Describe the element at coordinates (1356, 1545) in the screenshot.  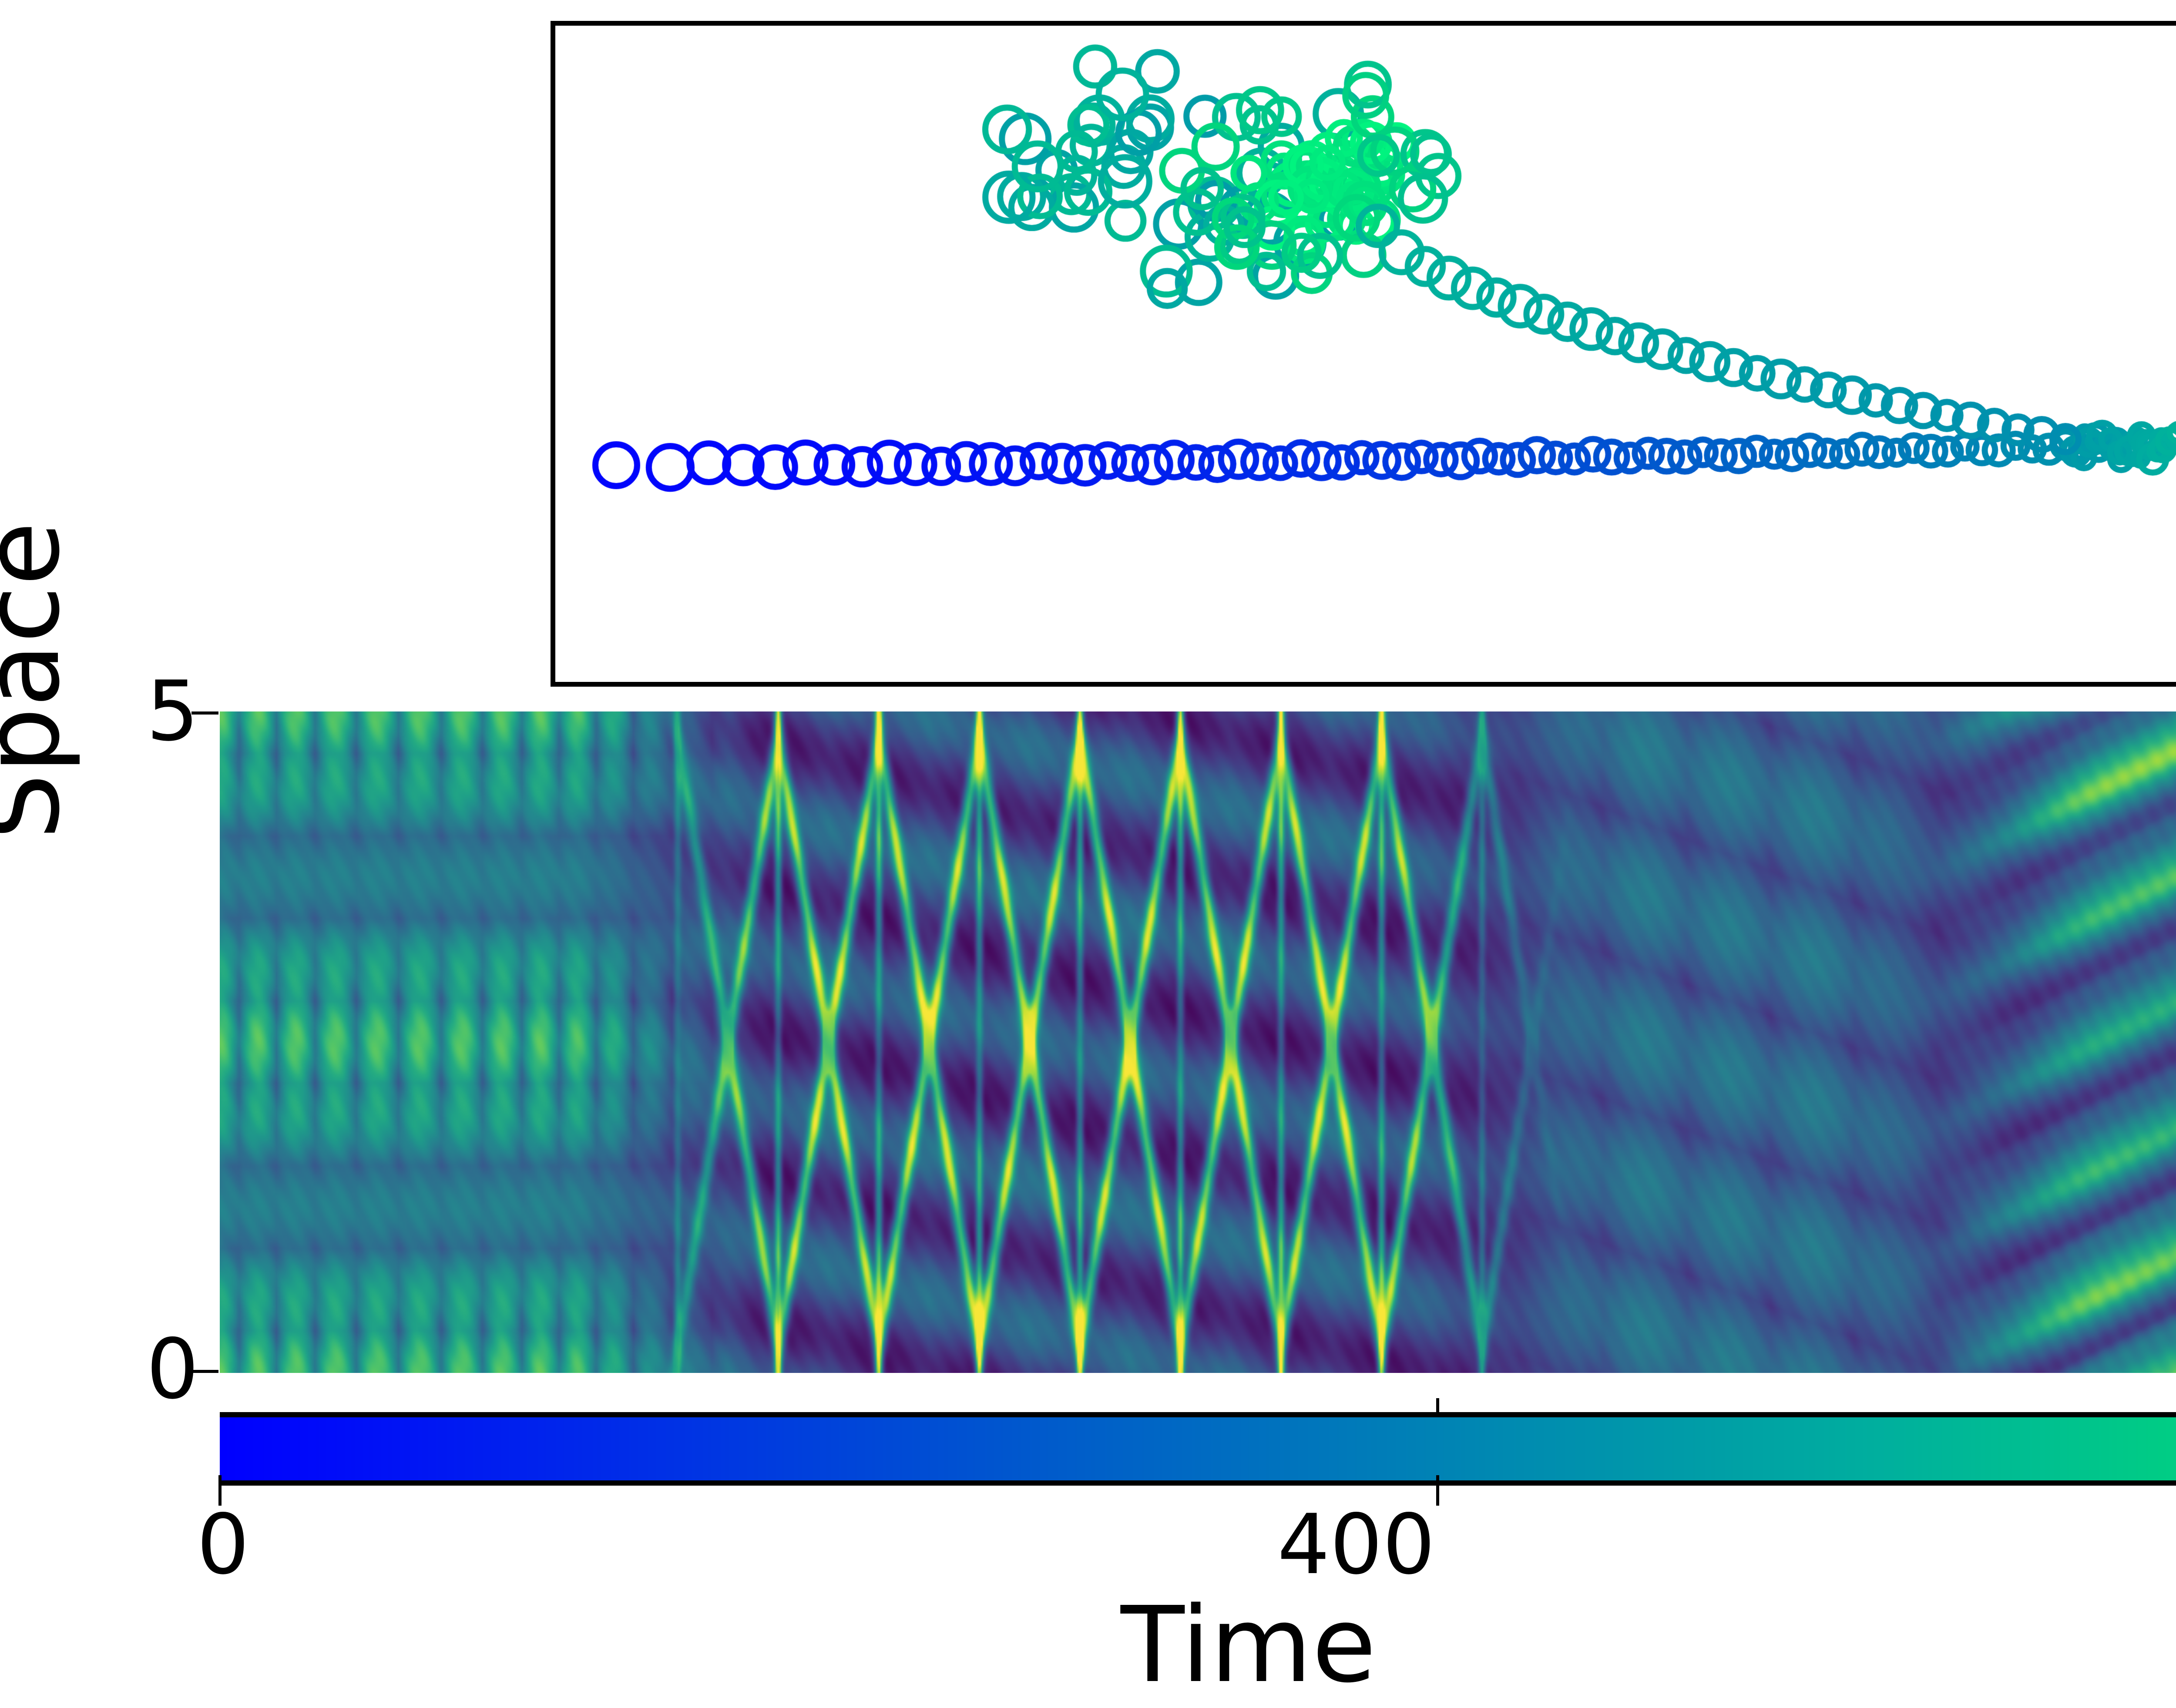
I see `time-axis-tick-label-400: 400` at that location.